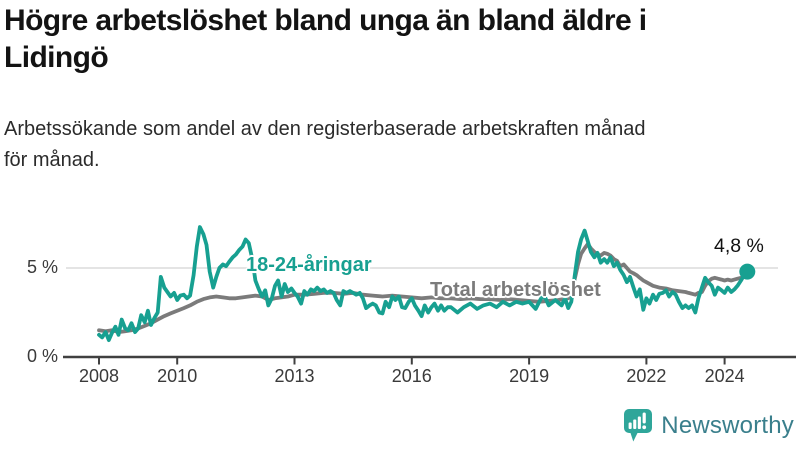  I want to click on x-tick-label-2016: 2016, so click(411, 376).